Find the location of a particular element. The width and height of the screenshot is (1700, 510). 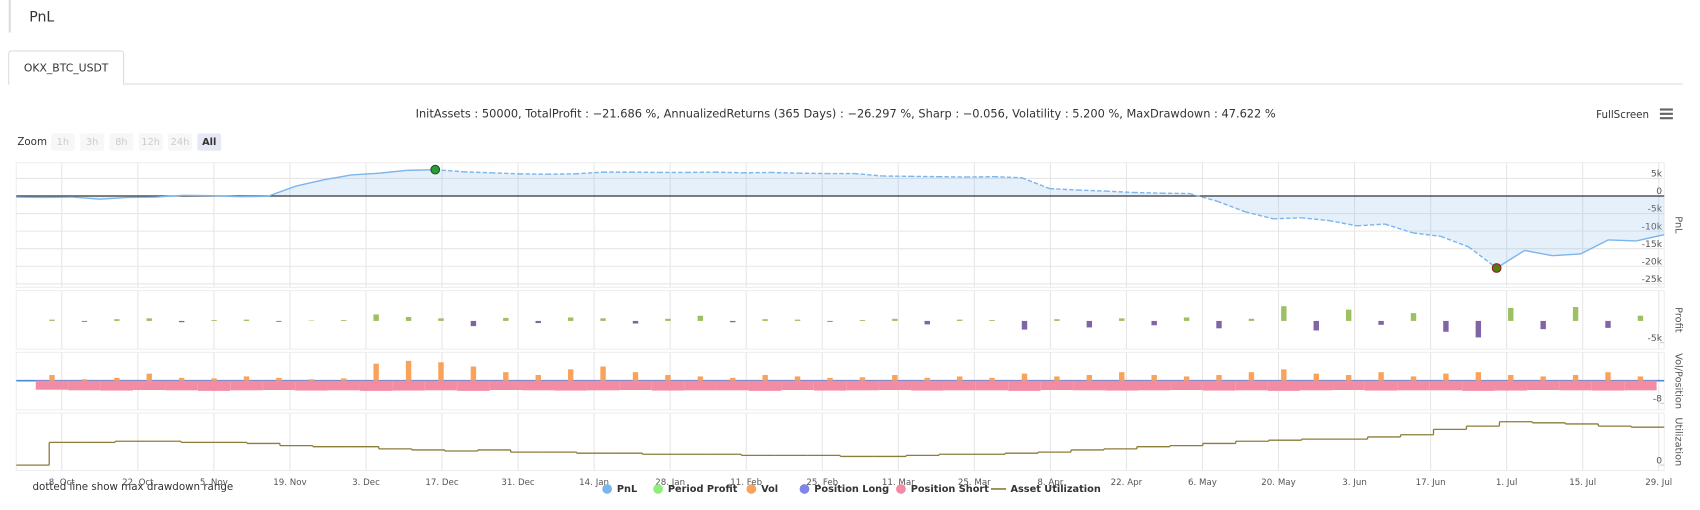

x-tick-label: 3. Jun is located at coordinates (1354, 483).